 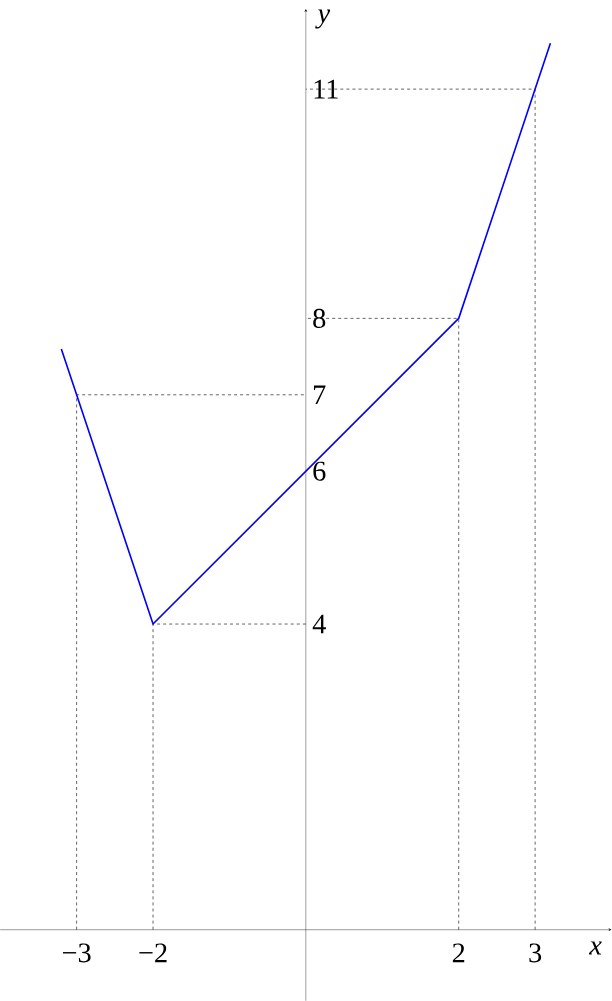 What do you see at coordinates (319, 471) in the screenshot?
I see `y-tick-label: 6` at bounding box center [319, 471].